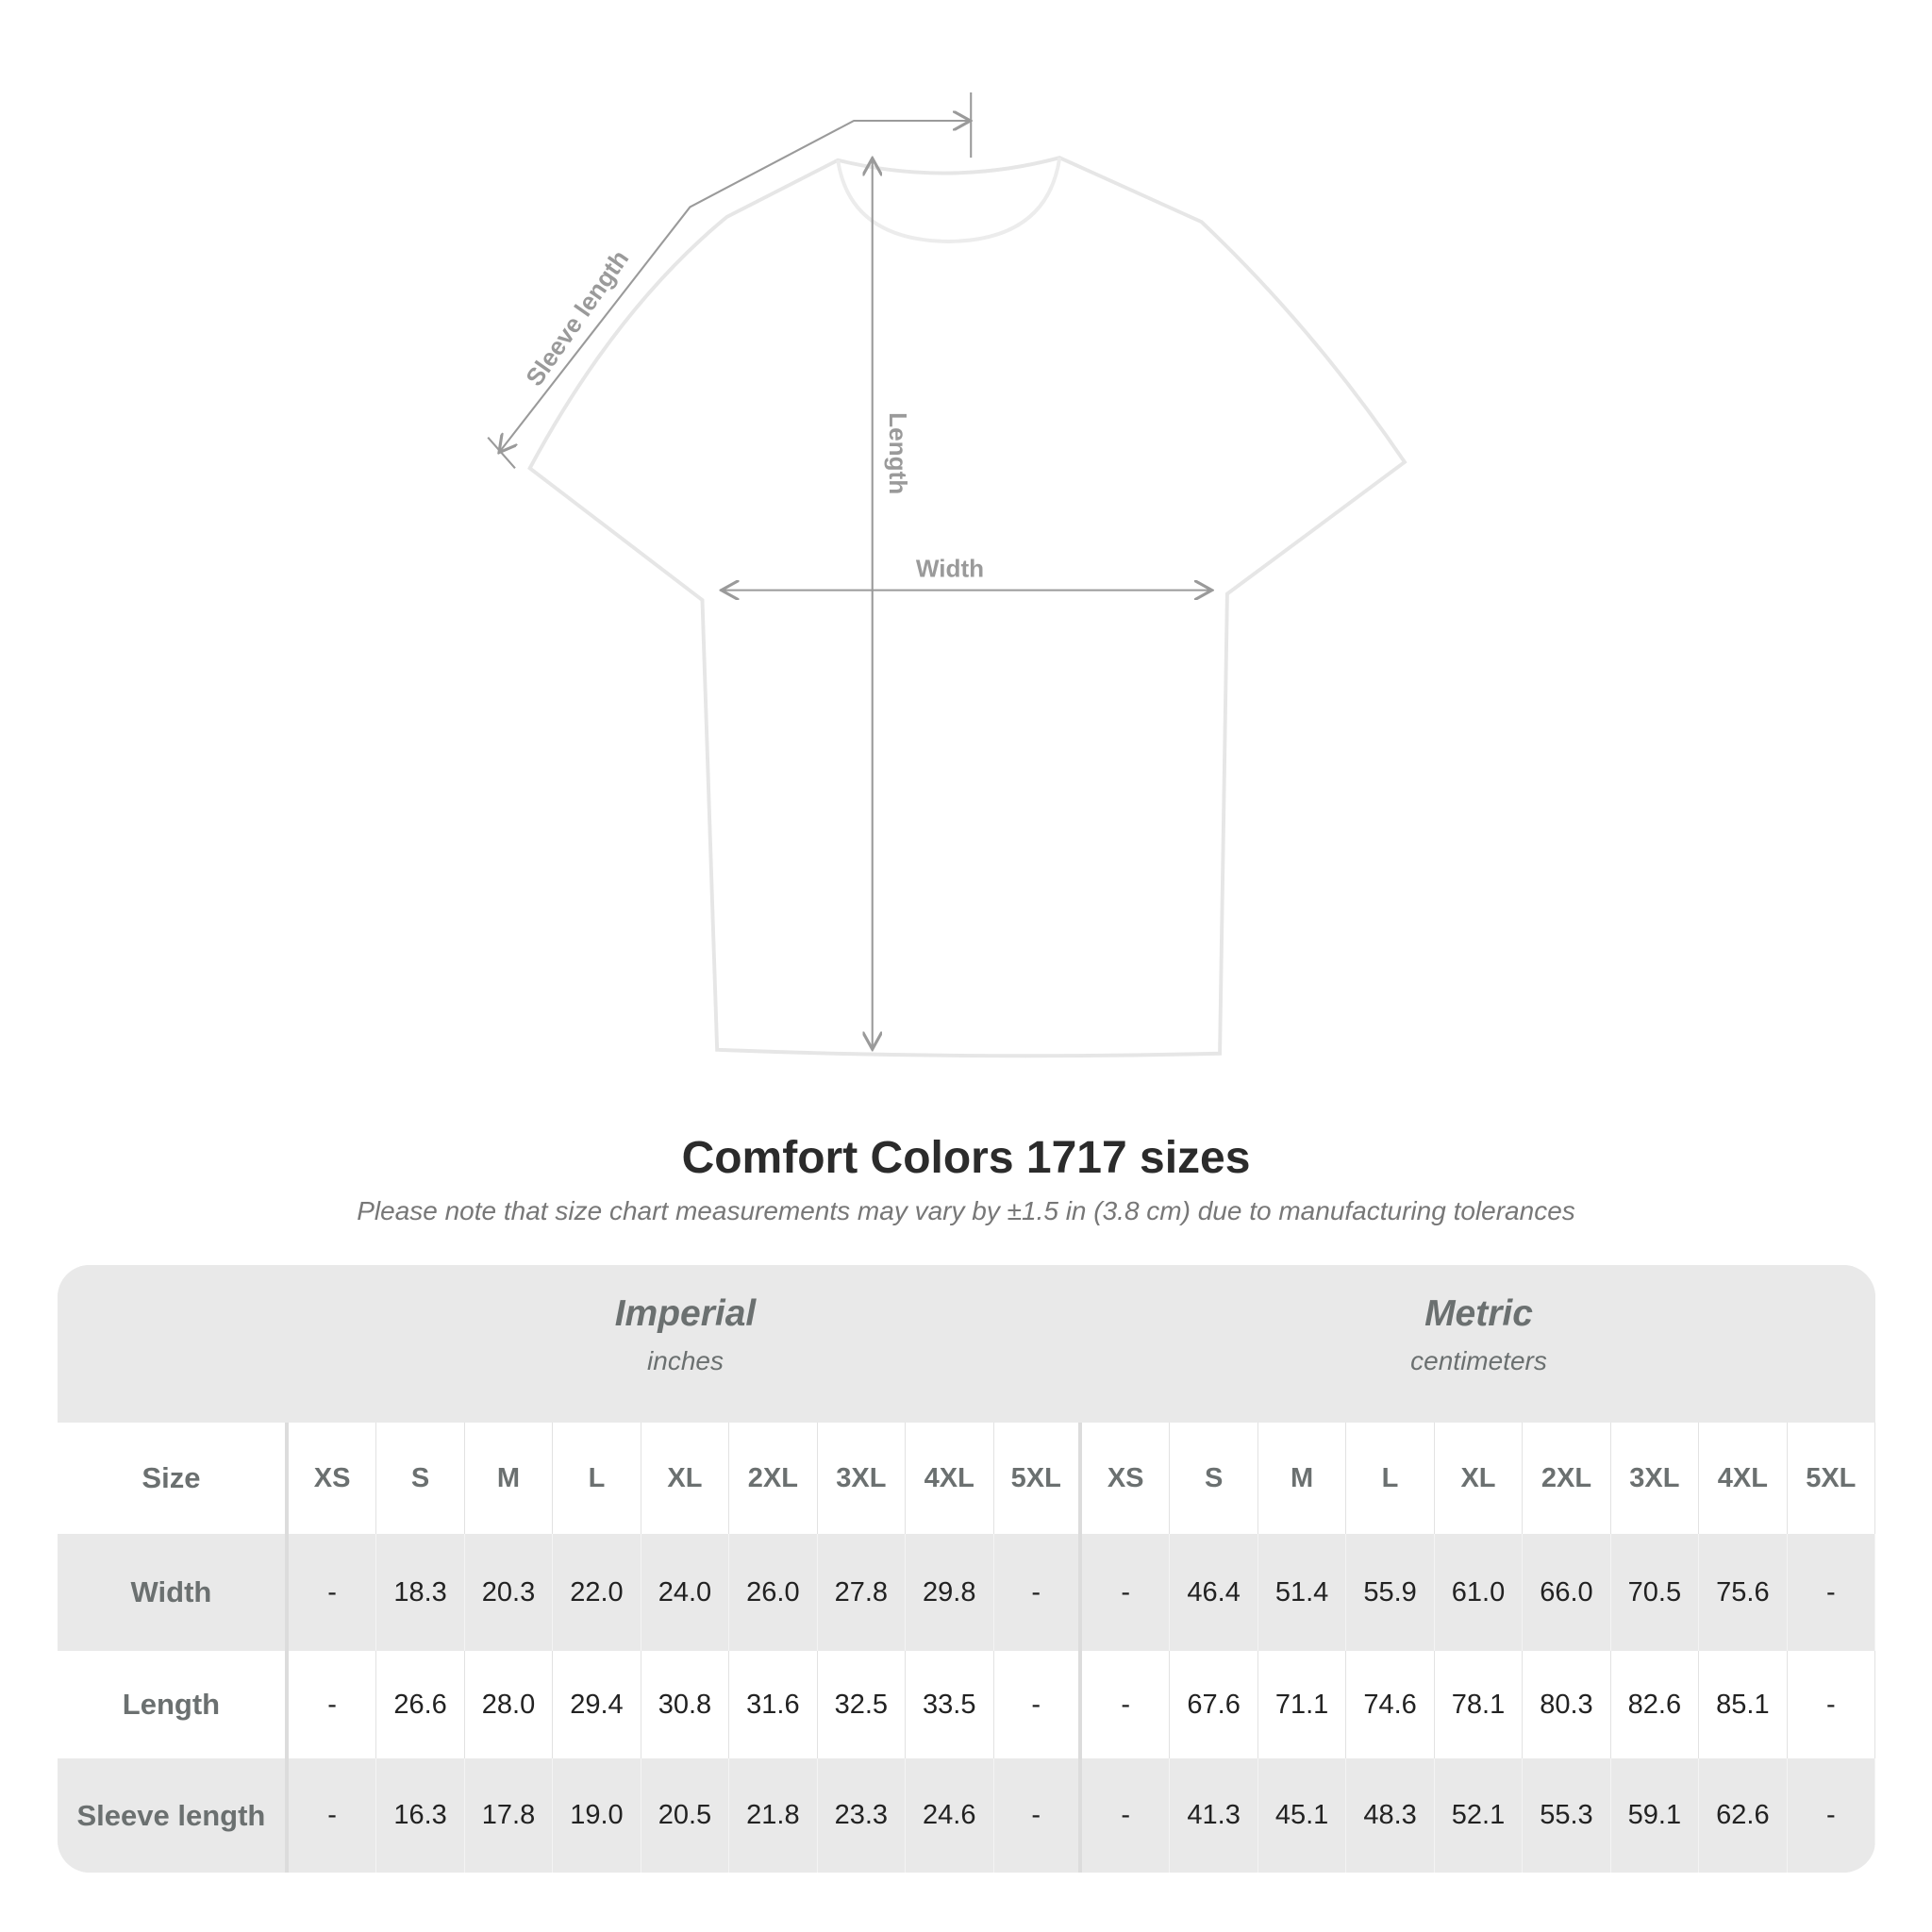  I want to click on page-title: Comfort Colors 1717 sizes, so click(966, 1158).